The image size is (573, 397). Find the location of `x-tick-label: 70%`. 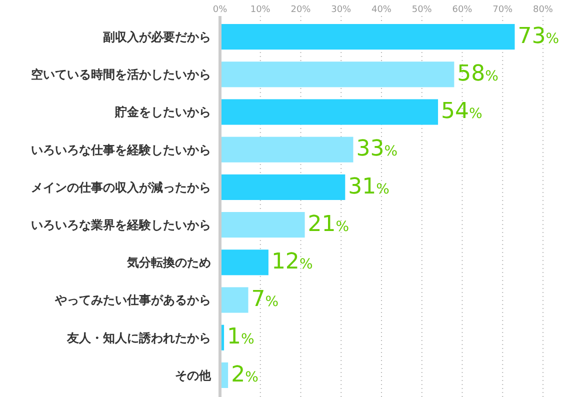

x-tick-label: 70% is located at coordinates (503, 10).